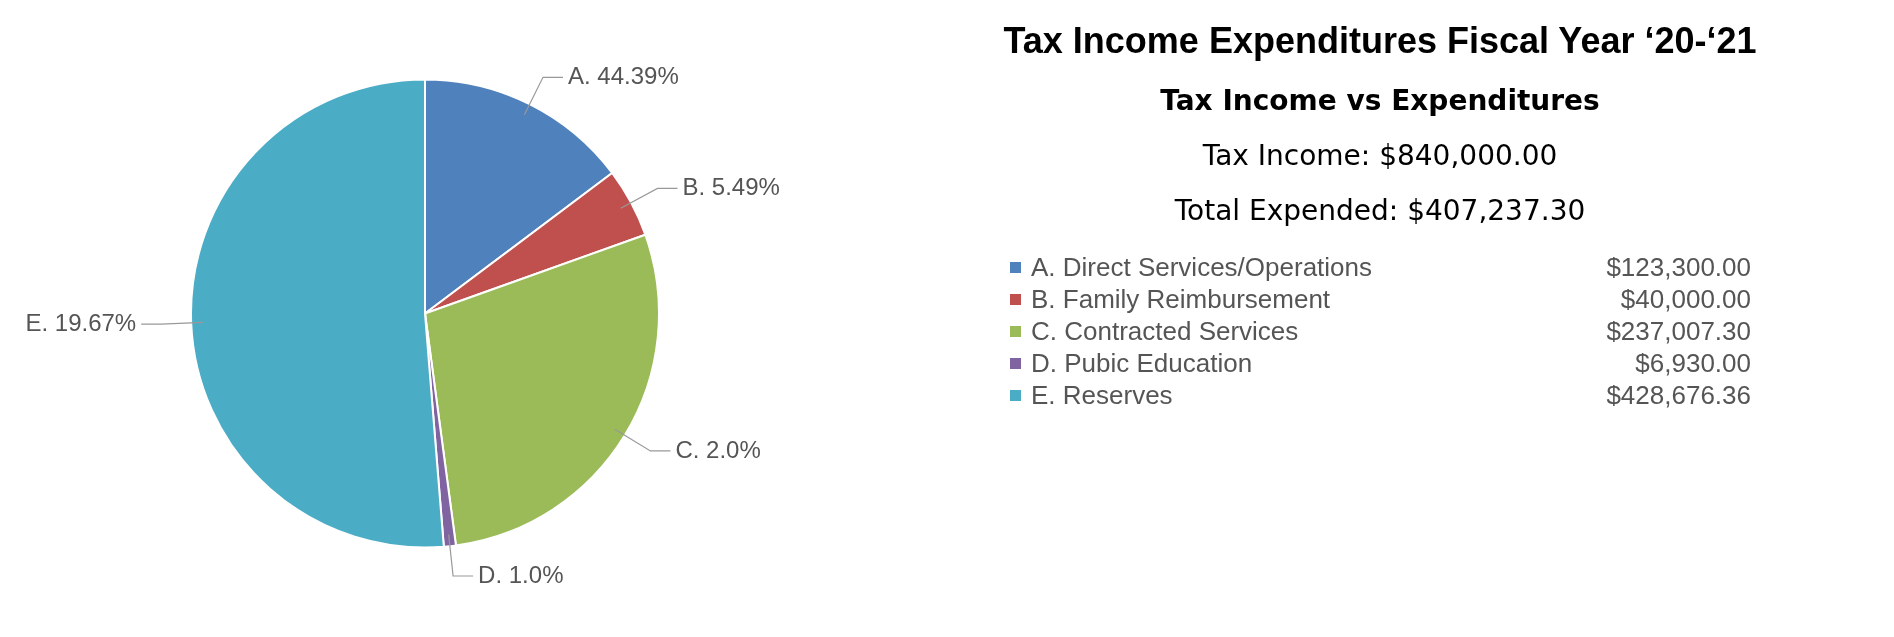 This screenshot has height=637, width=1894. I want to click on chart-subtitle: Tax Income vs Expenditures, so click(1380, 100).